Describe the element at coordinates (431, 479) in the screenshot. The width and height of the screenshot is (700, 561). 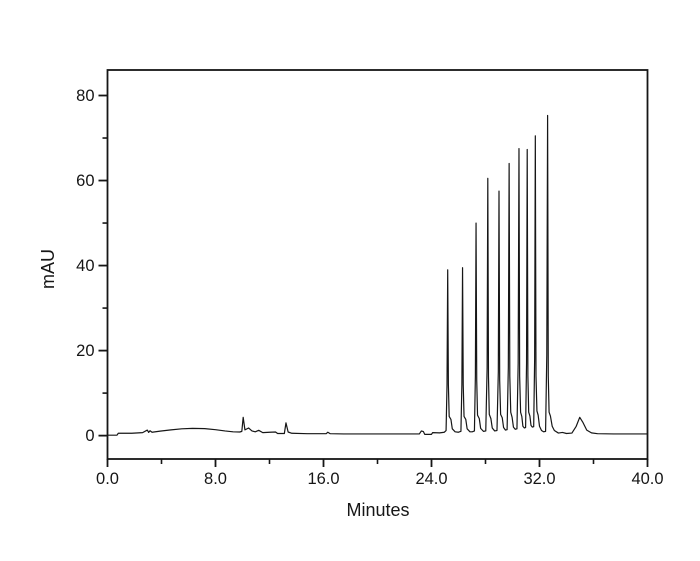
I see `x-tick-label: 24.0` at that location.